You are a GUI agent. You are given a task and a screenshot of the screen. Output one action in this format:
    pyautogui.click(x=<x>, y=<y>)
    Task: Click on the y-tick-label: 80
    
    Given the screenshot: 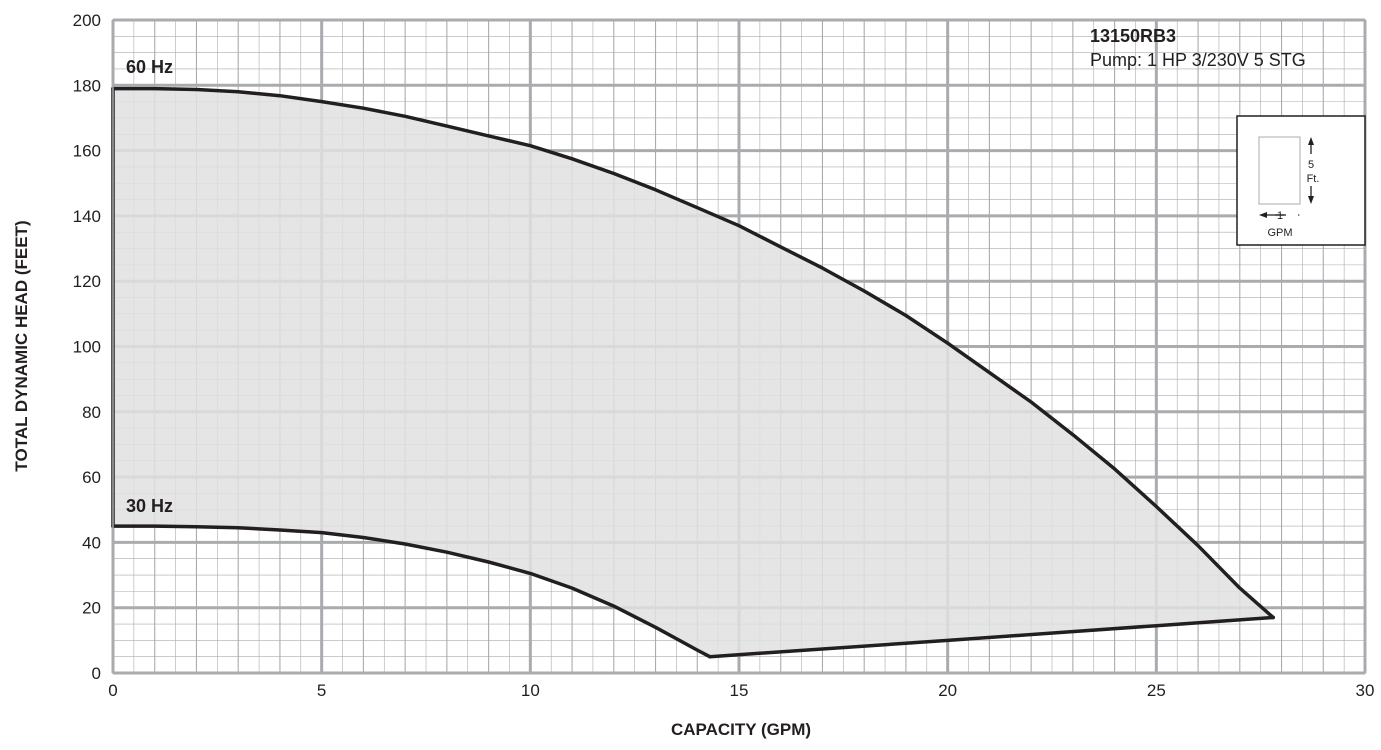 What is the action you would take?
    pyautogui.click(x=91, y=412)
    